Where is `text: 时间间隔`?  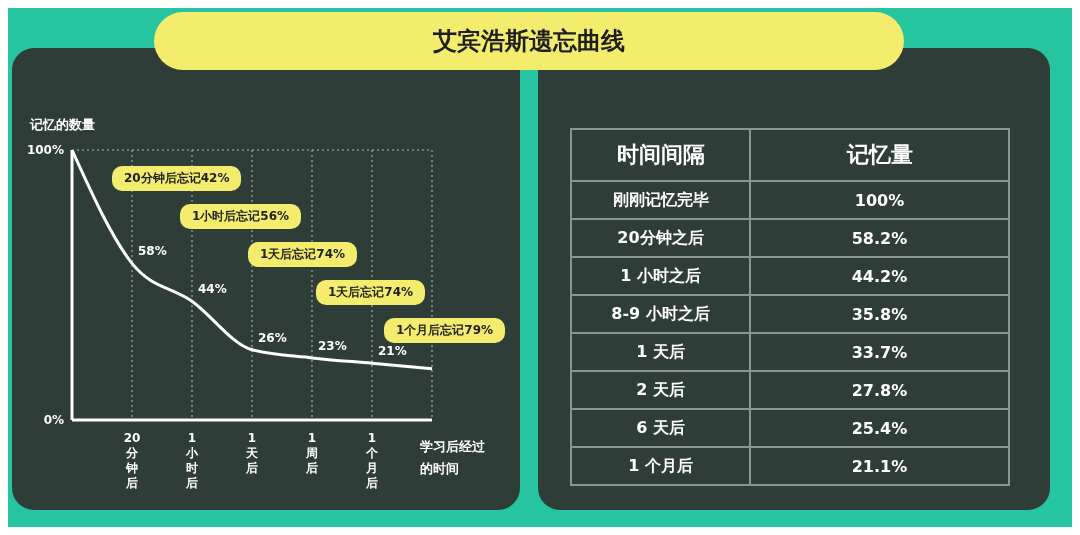 text: 时间间隔 is located at coordinates (660, 155).